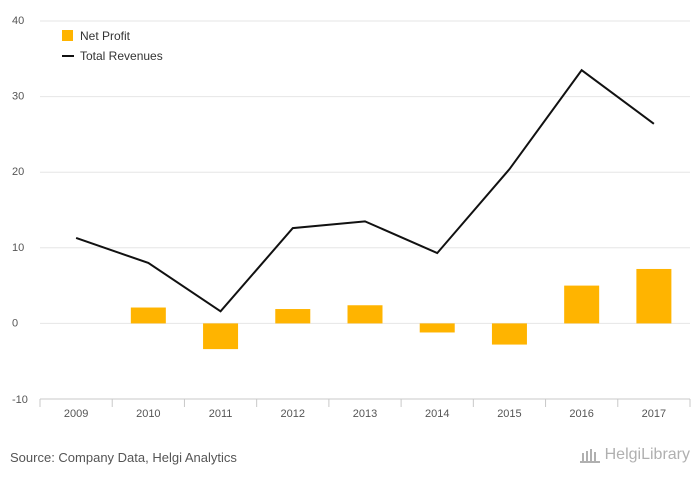 This screenshot has width=700, height=488. Describe the element at coordinates (76, 414) in the screenshot. I see `x-tick-label-2009: 2009` at that location.